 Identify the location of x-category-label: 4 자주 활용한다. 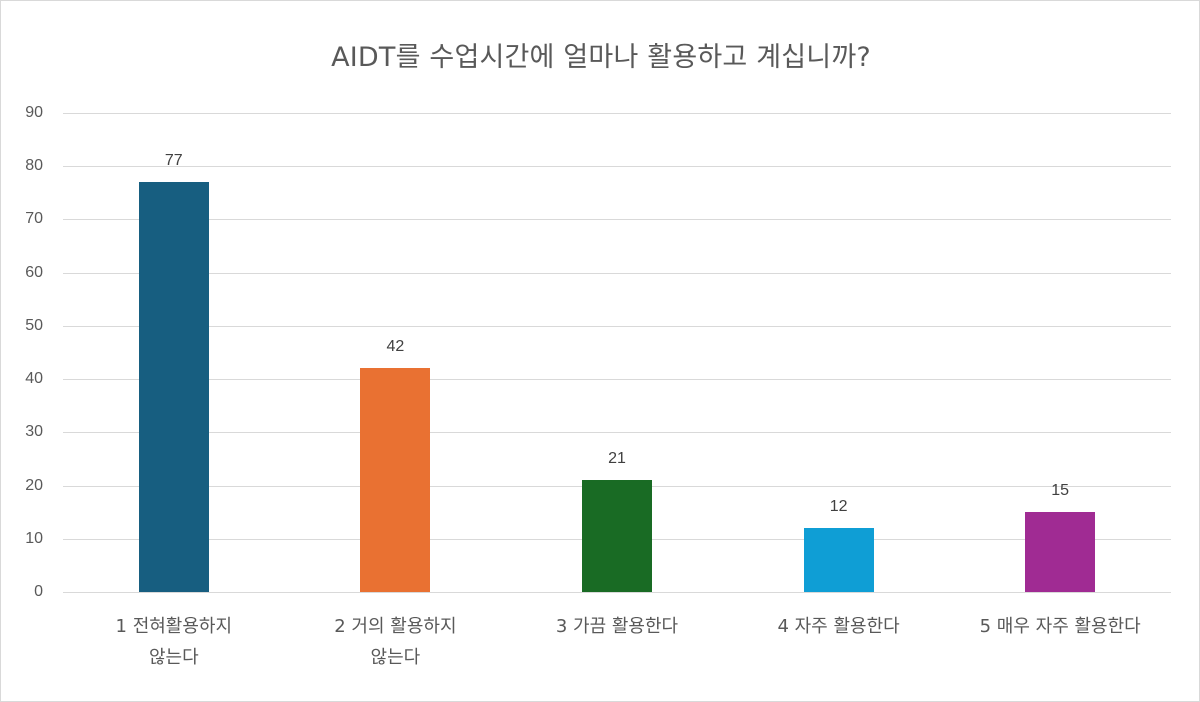
(839, 626).